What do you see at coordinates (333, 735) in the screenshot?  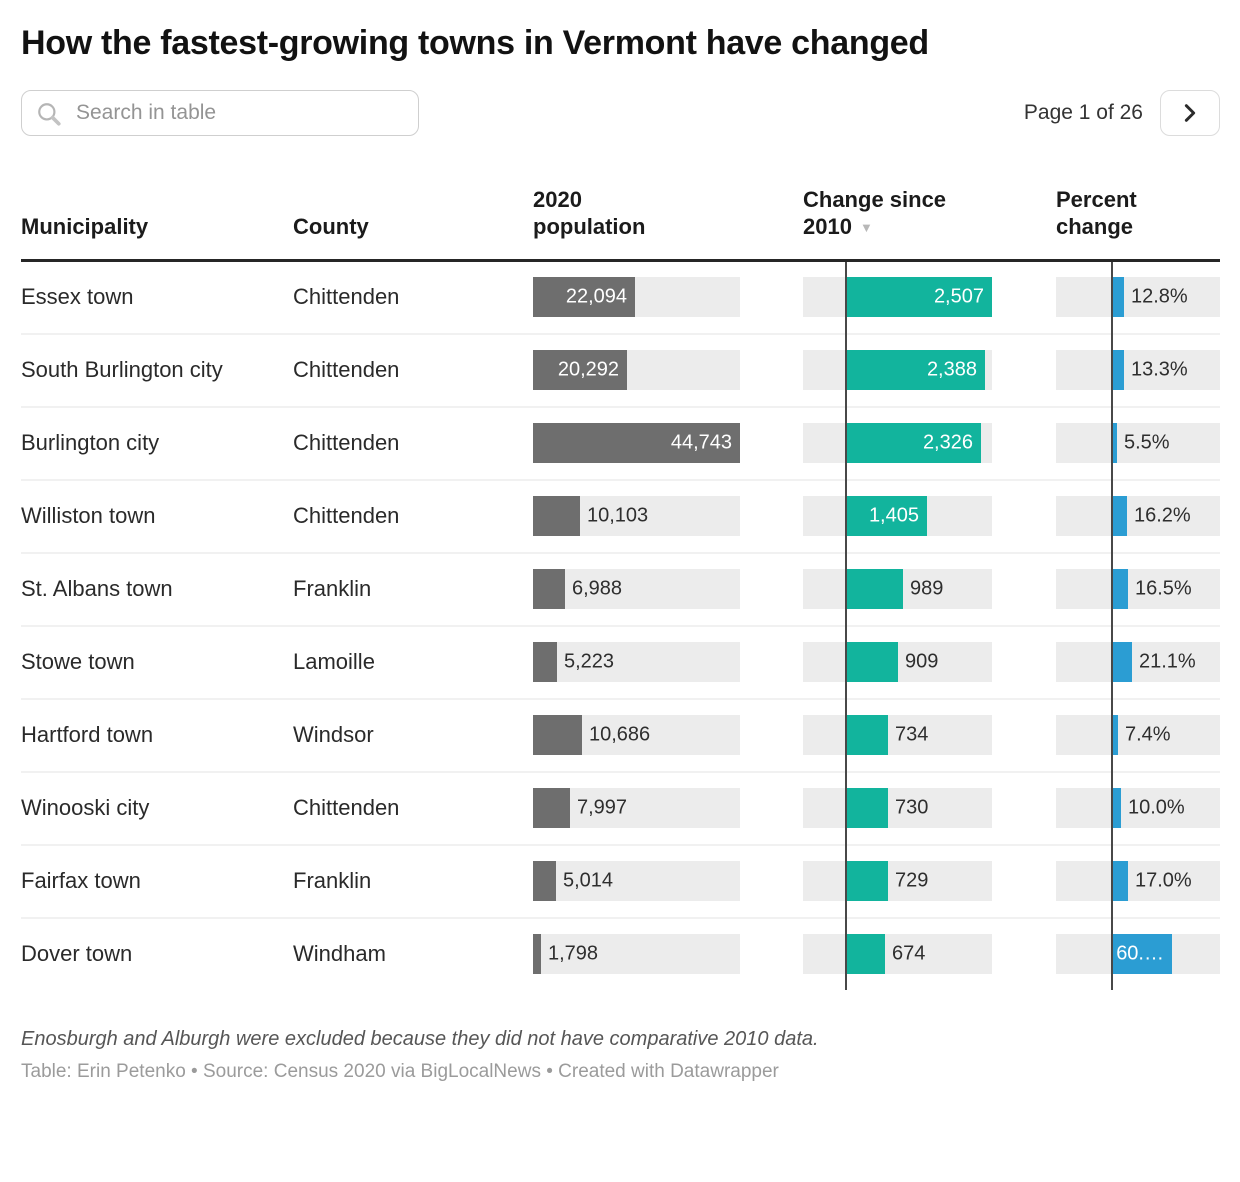 I see `county-cell: Windsor` at bounding box center [333, 735].